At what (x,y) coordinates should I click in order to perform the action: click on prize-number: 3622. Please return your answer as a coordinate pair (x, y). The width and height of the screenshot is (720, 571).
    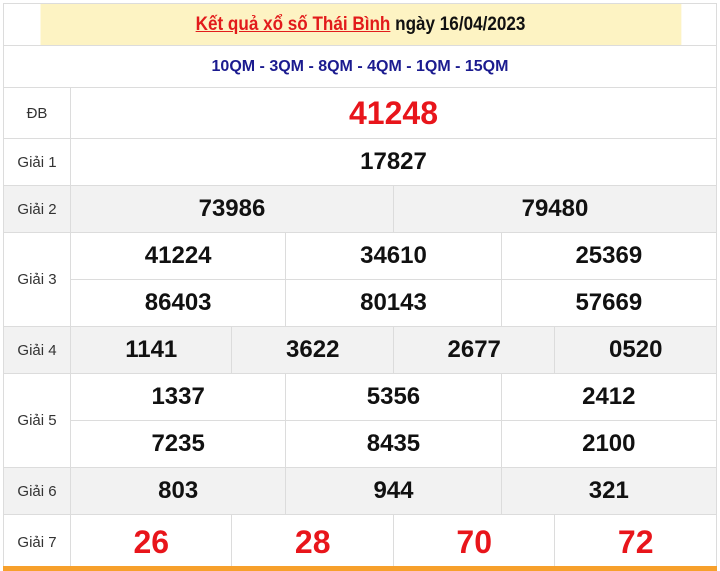
    Looking at the image, I should click on (312, 350).